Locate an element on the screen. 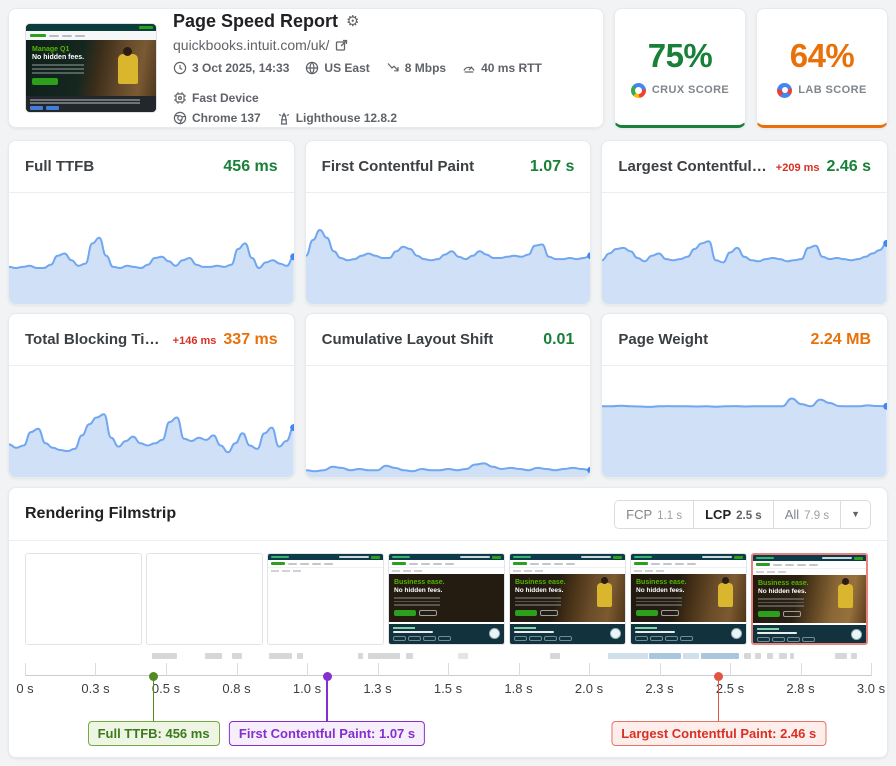  lighthouse-icon is located at coordinates (283, 118).